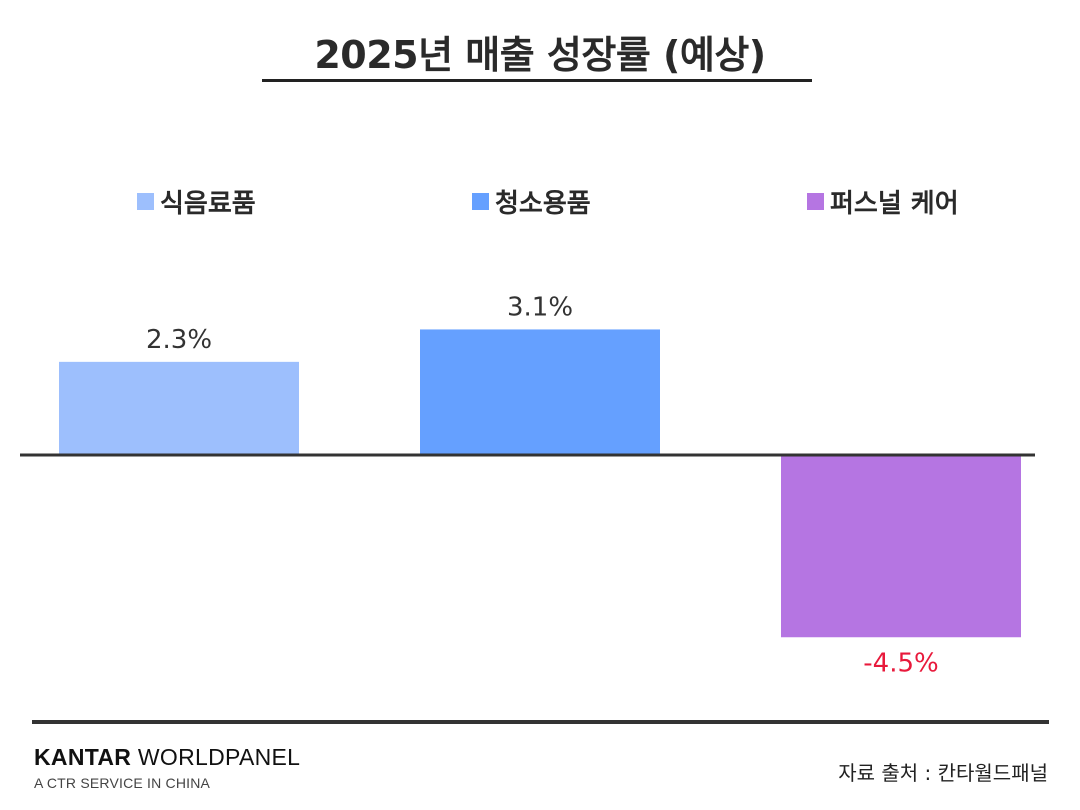 Image resolution: width=1080 pixels, height=810 pixels. Describe the element at coordinates (145, 201) in the screenshot. I see `legend-swatch-food-beverage` at that location.